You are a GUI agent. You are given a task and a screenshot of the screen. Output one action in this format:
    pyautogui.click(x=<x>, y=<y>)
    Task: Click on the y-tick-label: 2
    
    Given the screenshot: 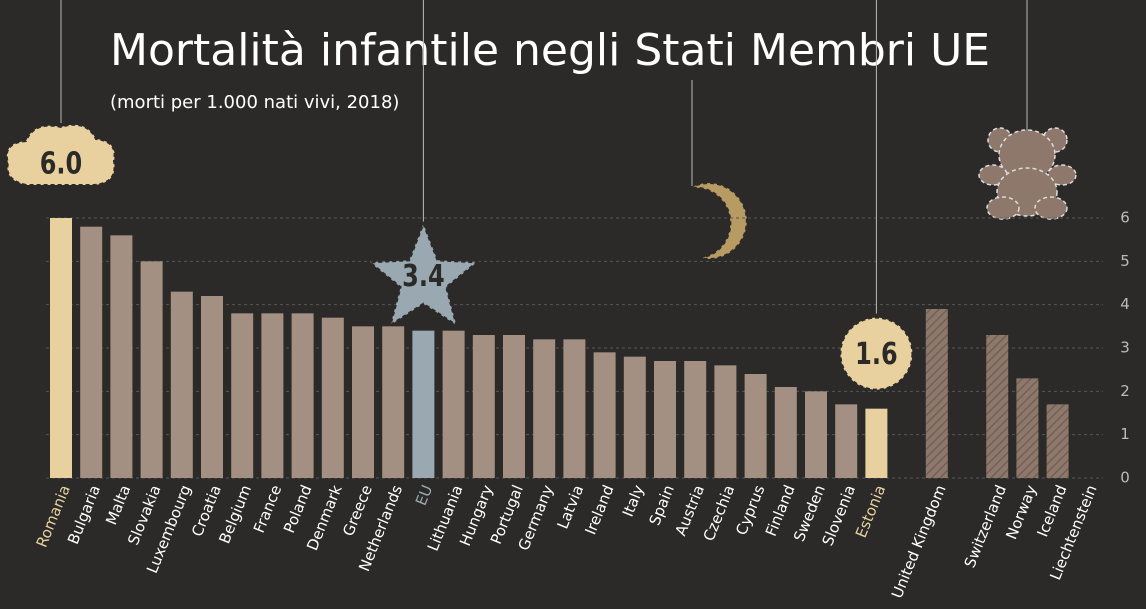 What is the action you would take?
    pyautogui.click(x=1125, y=391)
    